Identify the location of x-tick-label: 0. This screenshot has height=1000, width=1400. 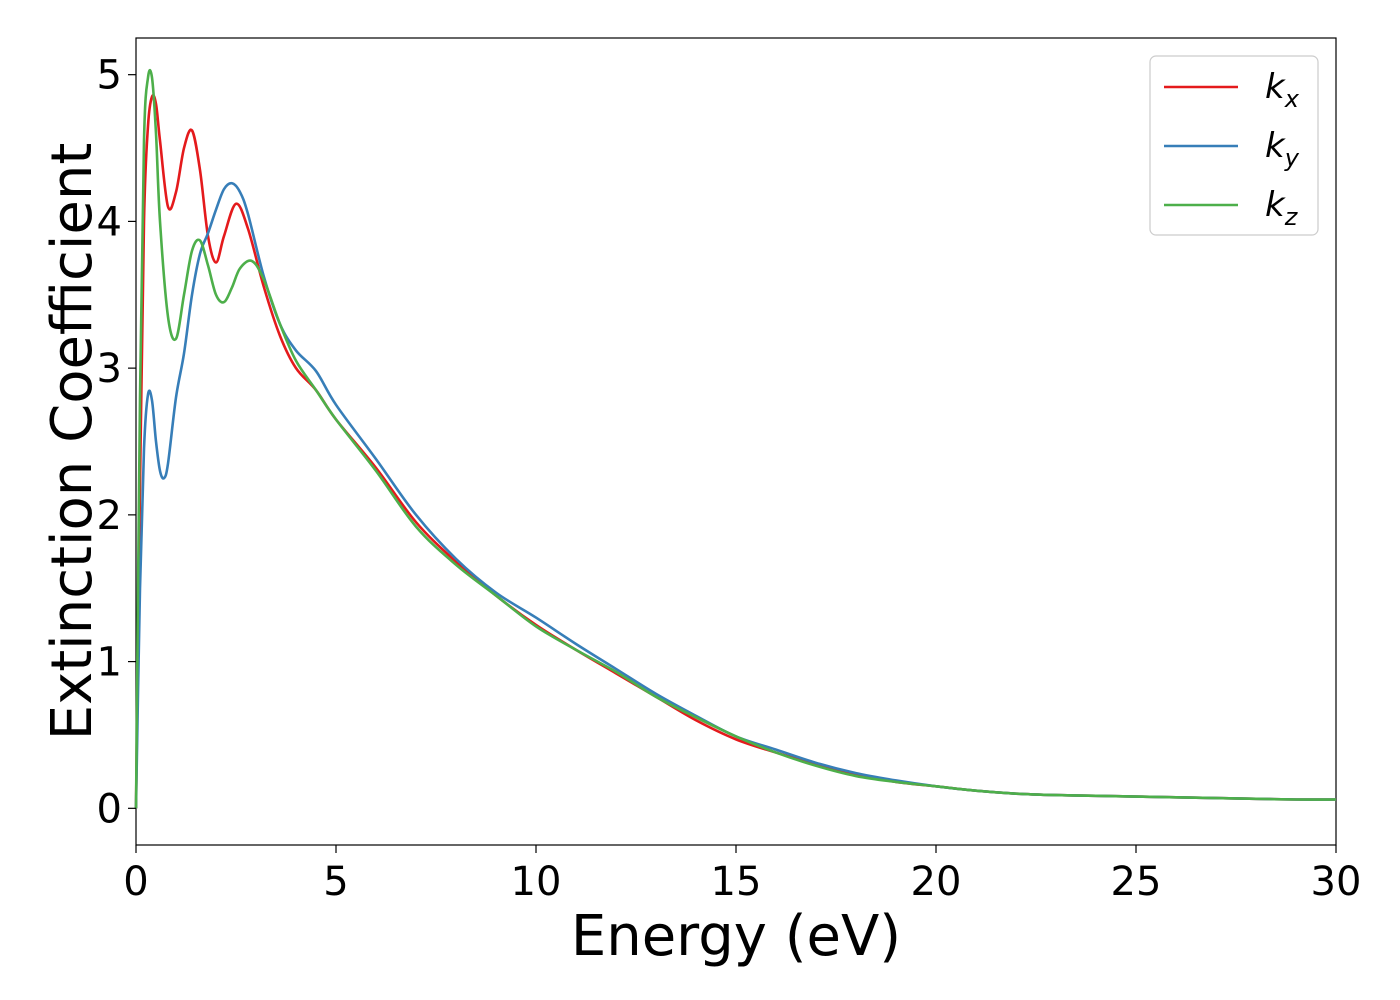
(135, 882).